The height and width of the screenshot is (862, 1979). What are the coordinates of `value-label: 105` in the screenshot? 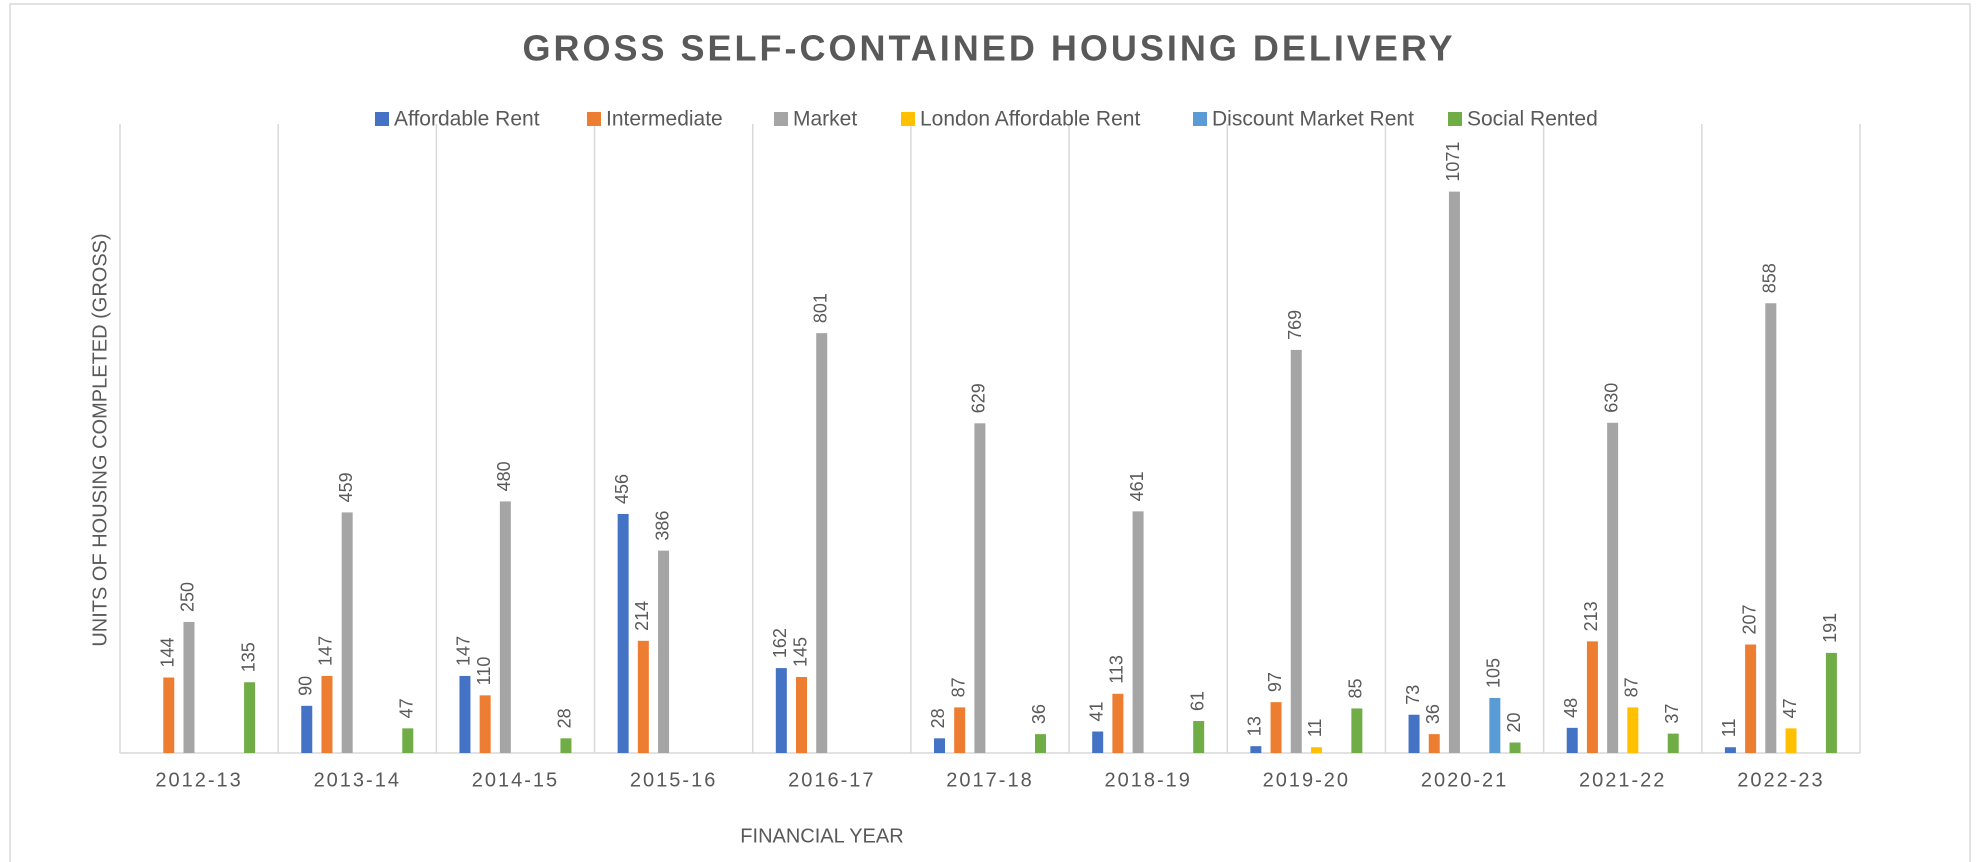 It's located at (1494, 673).